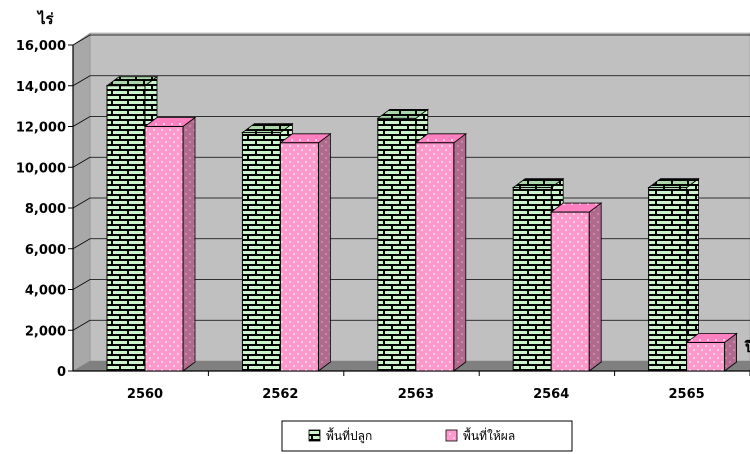 The height and width of the screenshot is (454, 750). Describe the element at coordinates (489, 435) in the screenshot. I see `legend-label-yielding: พื้นที่ให้ผล` at that location.